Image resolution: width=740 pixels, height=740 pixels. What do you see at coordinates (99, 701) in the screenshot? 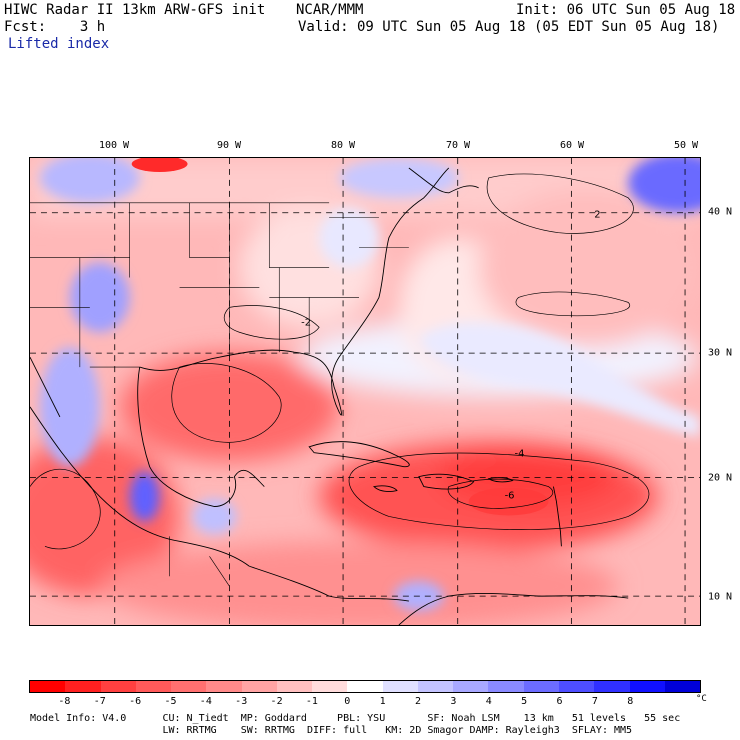
I see `colorbar-label: -7` at bounding box center [99, 701].